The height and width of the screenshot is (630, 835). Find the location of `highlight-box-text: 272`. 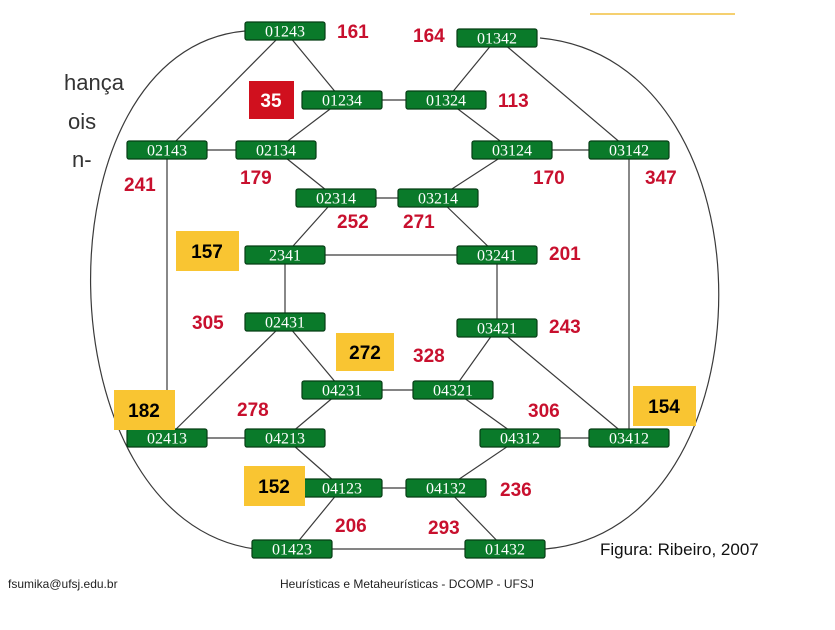

highlight-box-text: 272 is located at coordinates (365, 353).